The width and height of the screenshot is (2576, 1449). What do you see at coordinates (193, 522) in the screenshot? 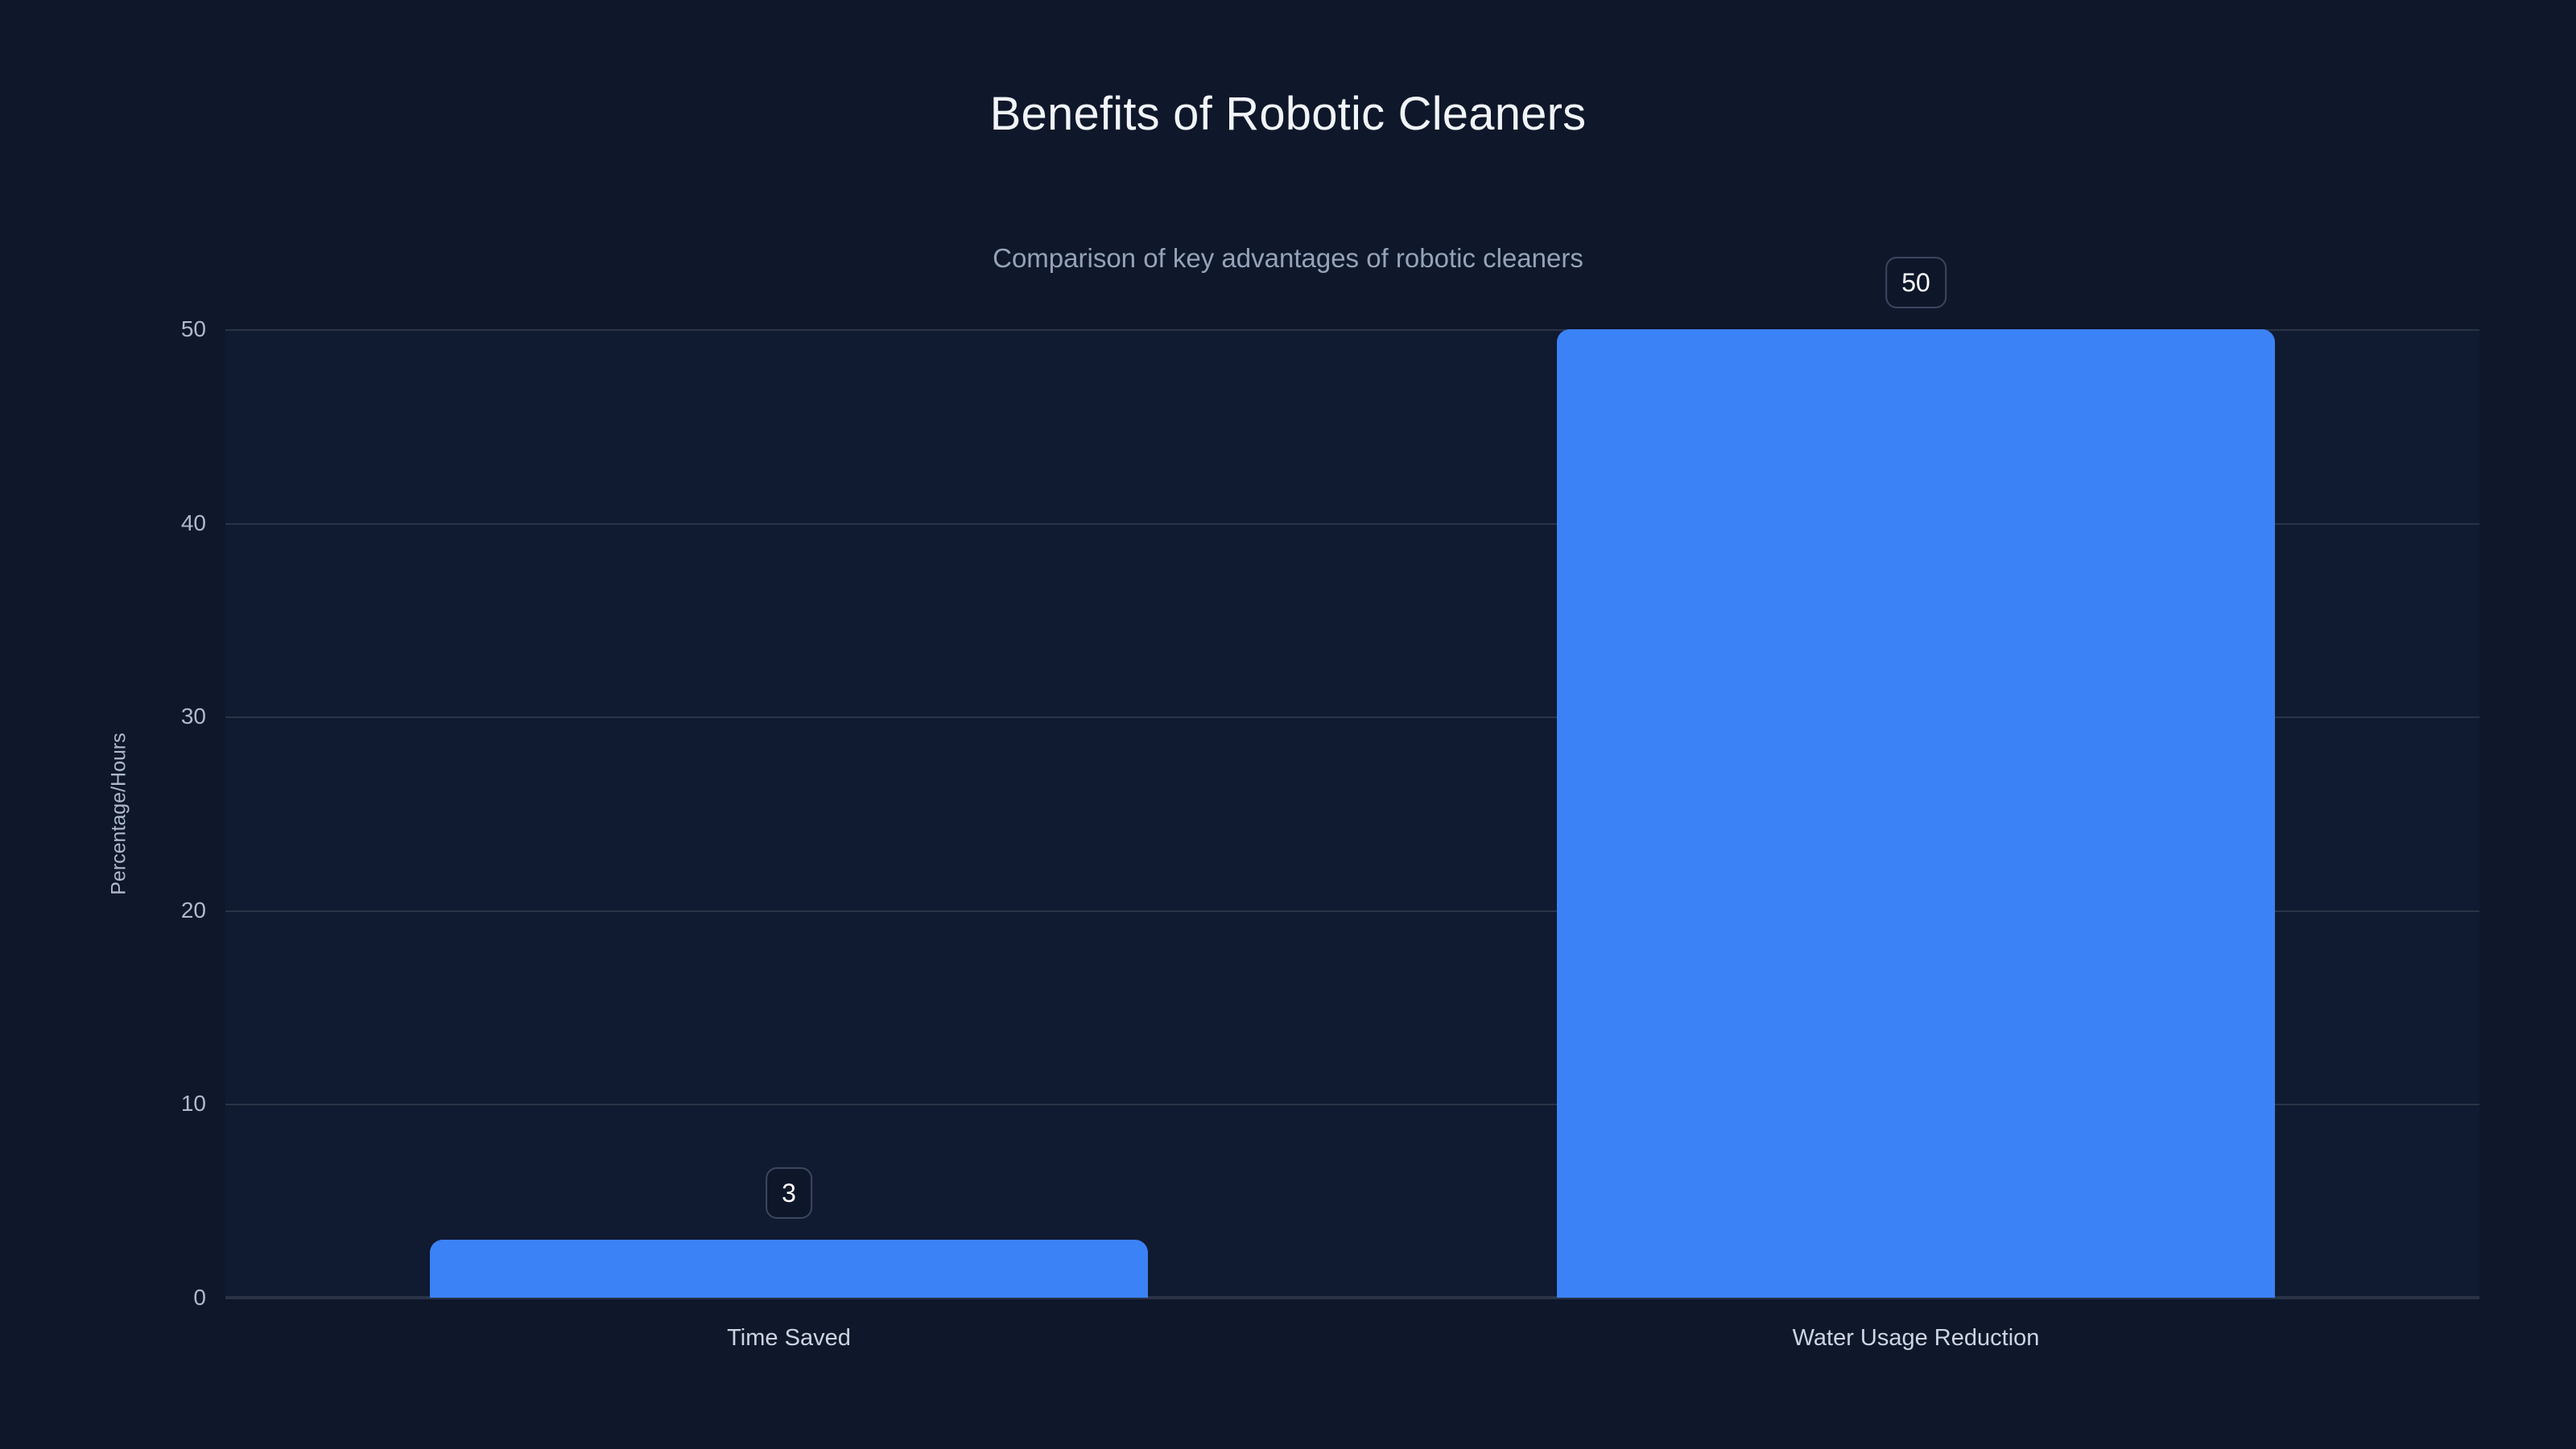
I see `y-axis-tick-label: 40` at bounding box center [193, 522].